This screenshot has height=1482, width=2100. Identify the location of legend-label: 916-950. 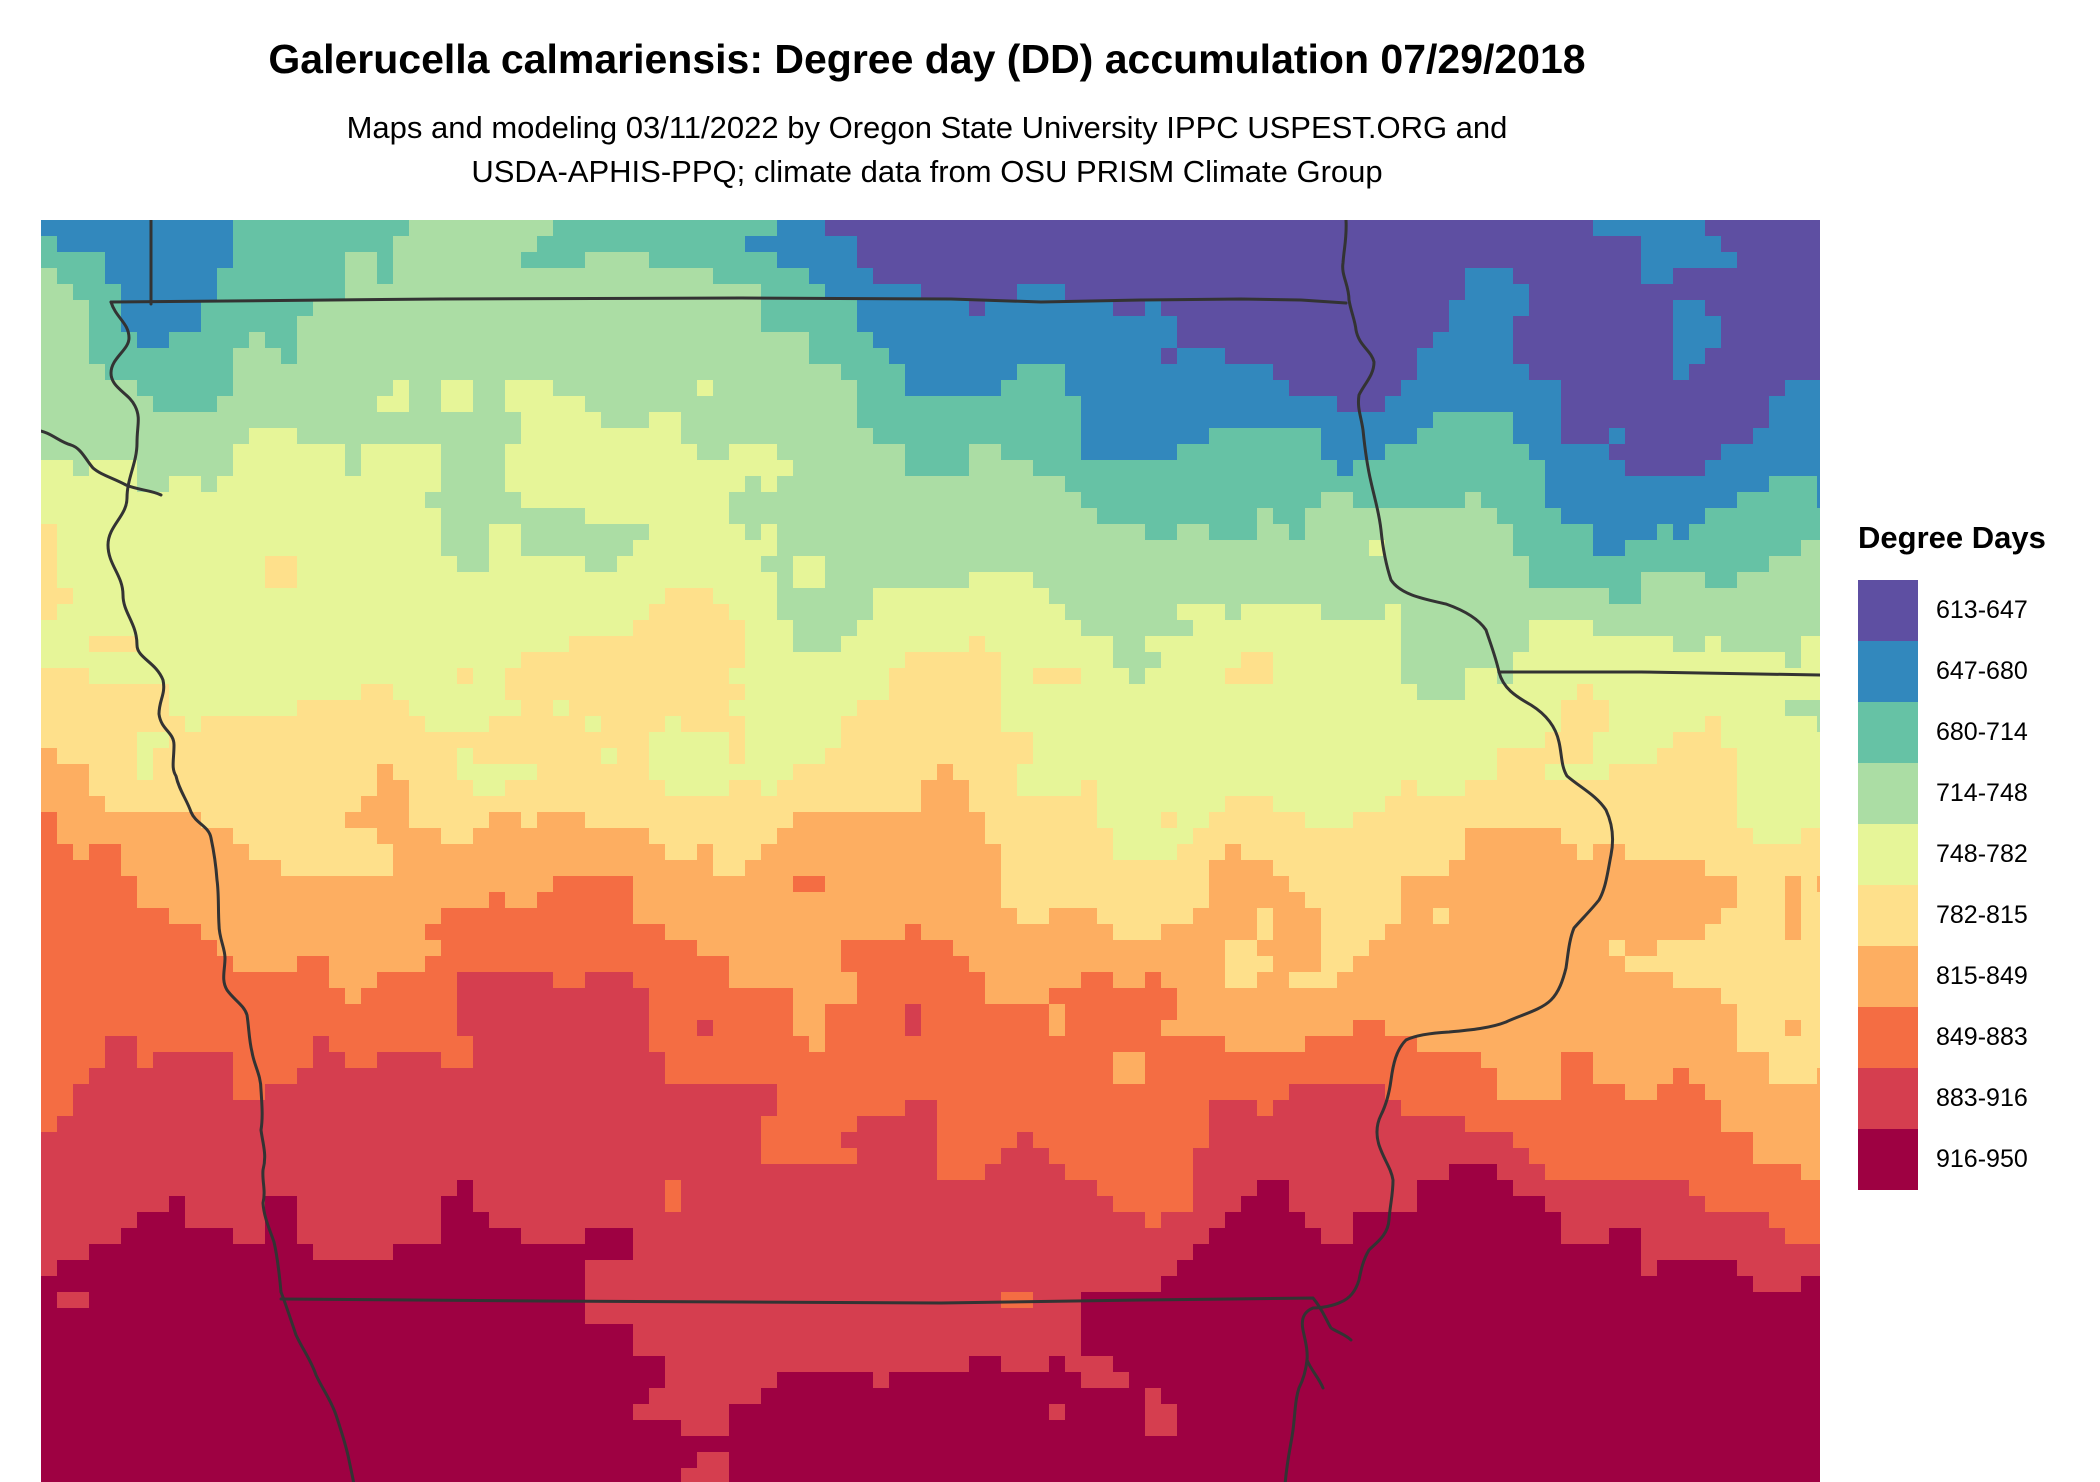
(1982, 1159).